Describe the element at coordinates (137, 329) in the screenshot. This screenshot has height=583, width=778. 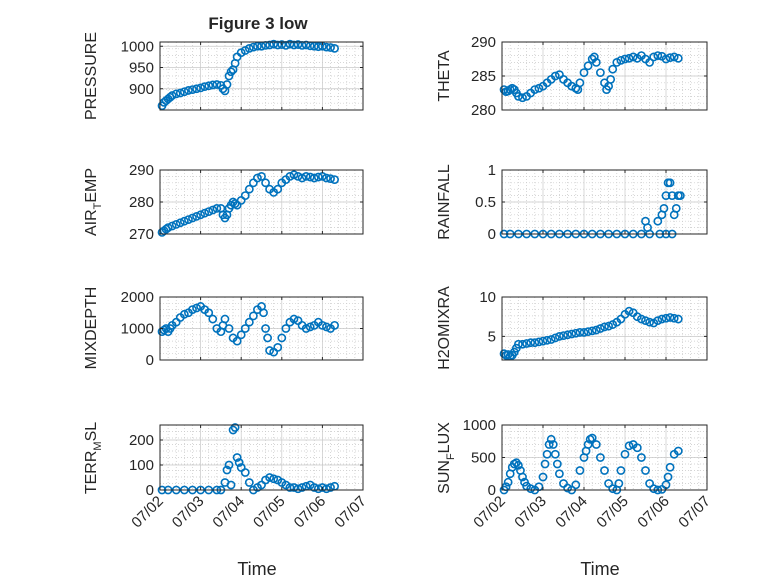
I see `y-tick-label: 1000` at that location.